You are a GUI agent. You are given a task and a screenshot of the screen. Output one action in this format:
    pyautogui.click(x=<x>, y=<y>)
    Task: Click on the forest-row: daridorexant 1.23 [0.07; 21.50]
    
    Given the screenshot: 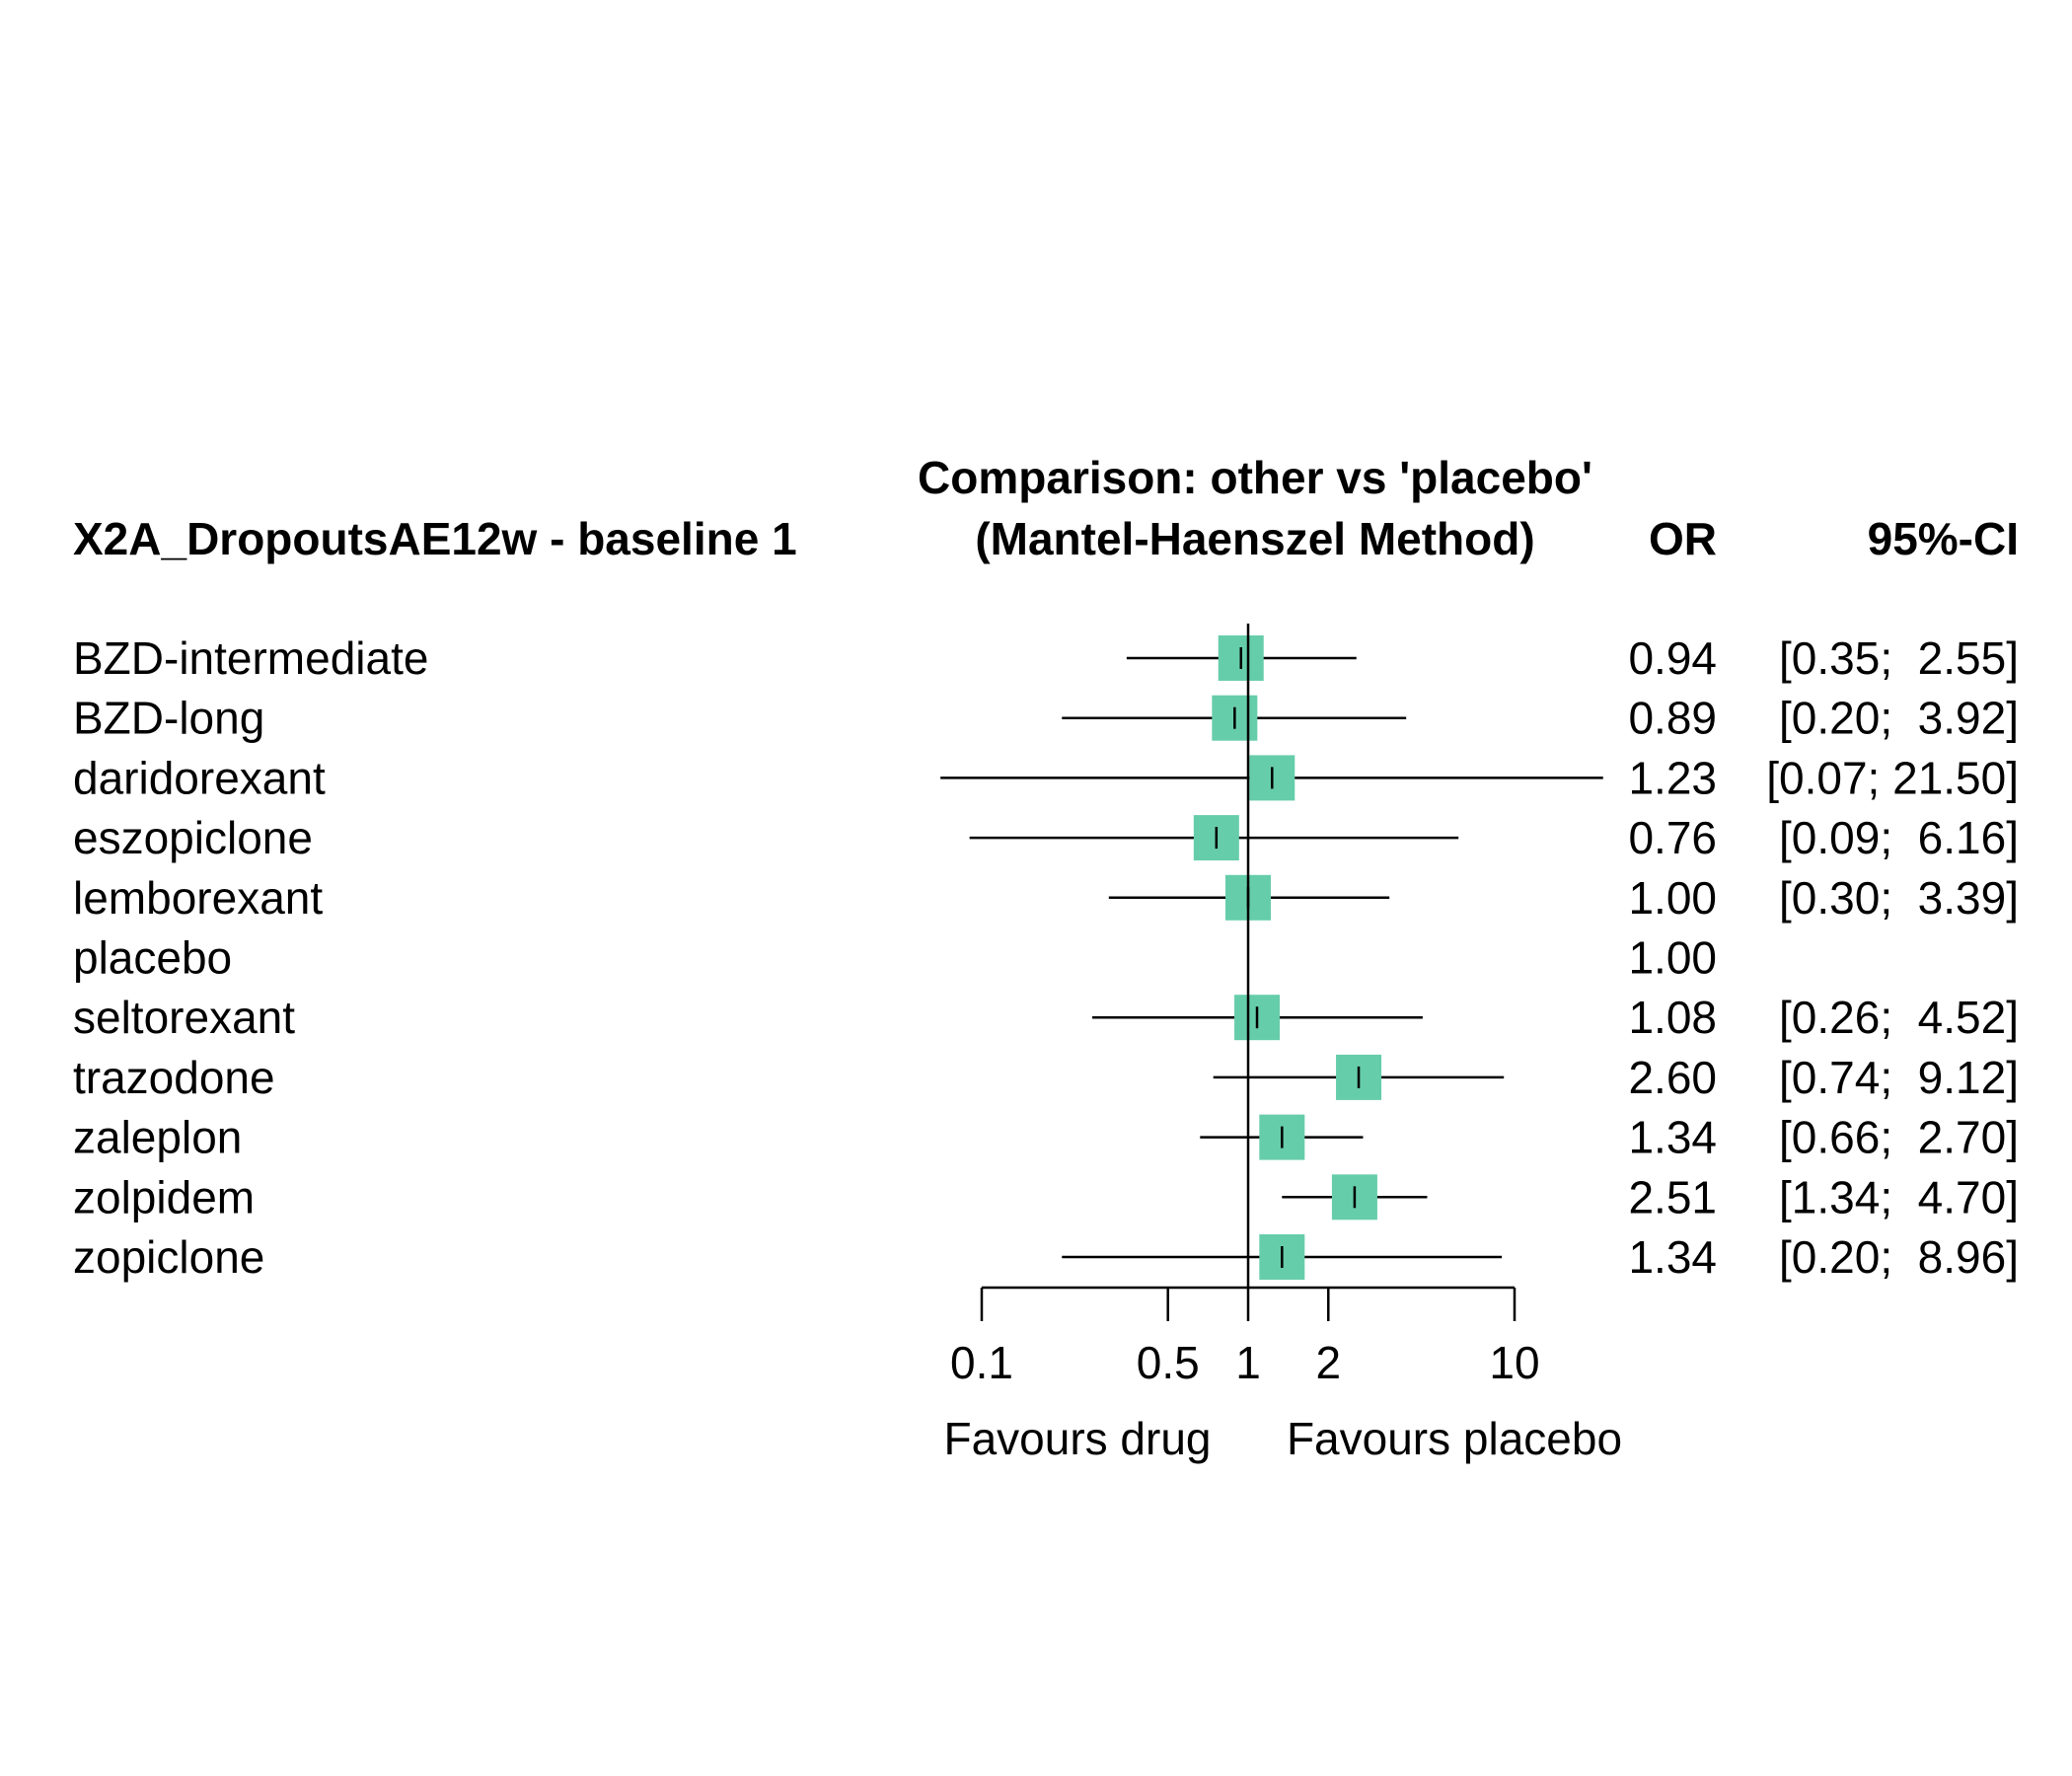 What is the action you would take?
    pyautogui.click(x=1046, y=777)
    